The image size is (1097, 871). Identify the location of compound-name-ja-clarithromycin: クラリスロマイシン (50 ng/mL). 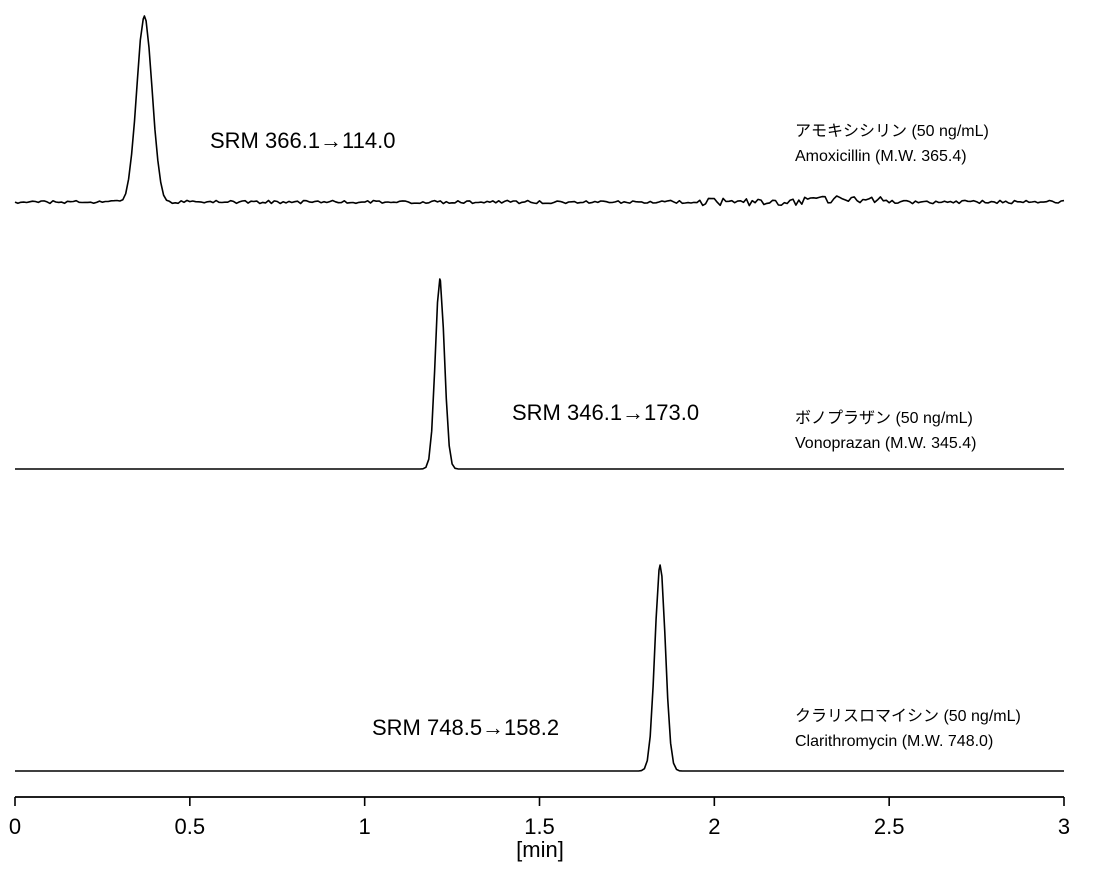
(908, 716).